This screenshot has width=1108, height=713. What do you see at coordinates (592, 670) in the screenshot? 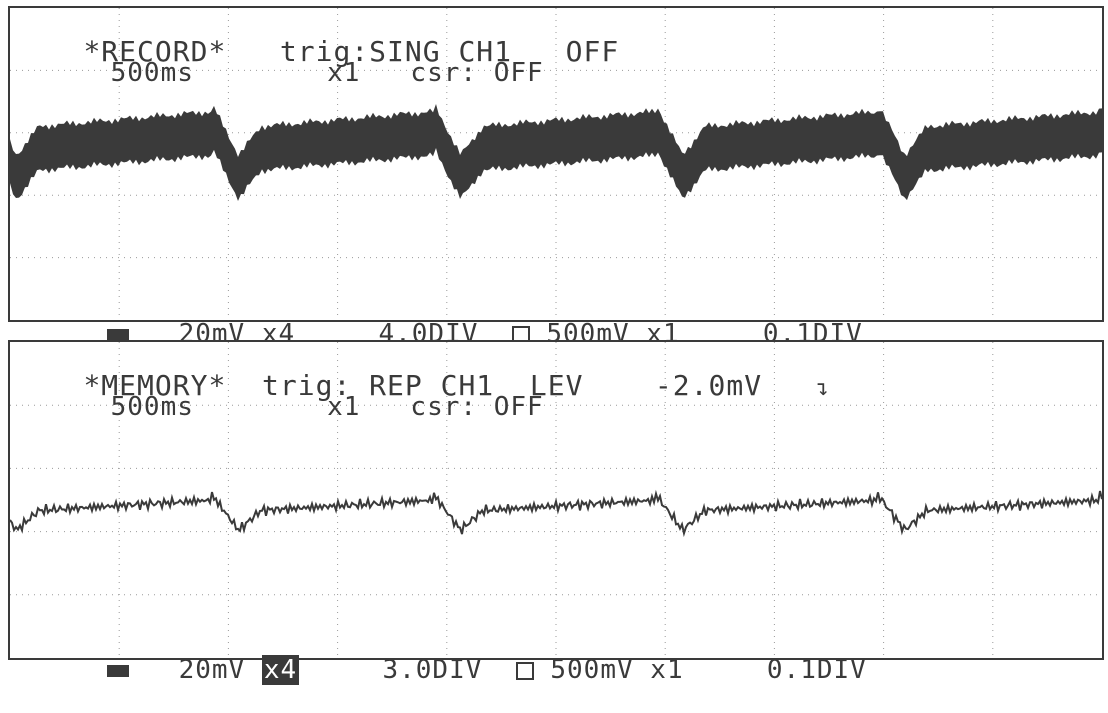
I see `memory-ch2-scale: 500mV` at bounding box center [592, 670].